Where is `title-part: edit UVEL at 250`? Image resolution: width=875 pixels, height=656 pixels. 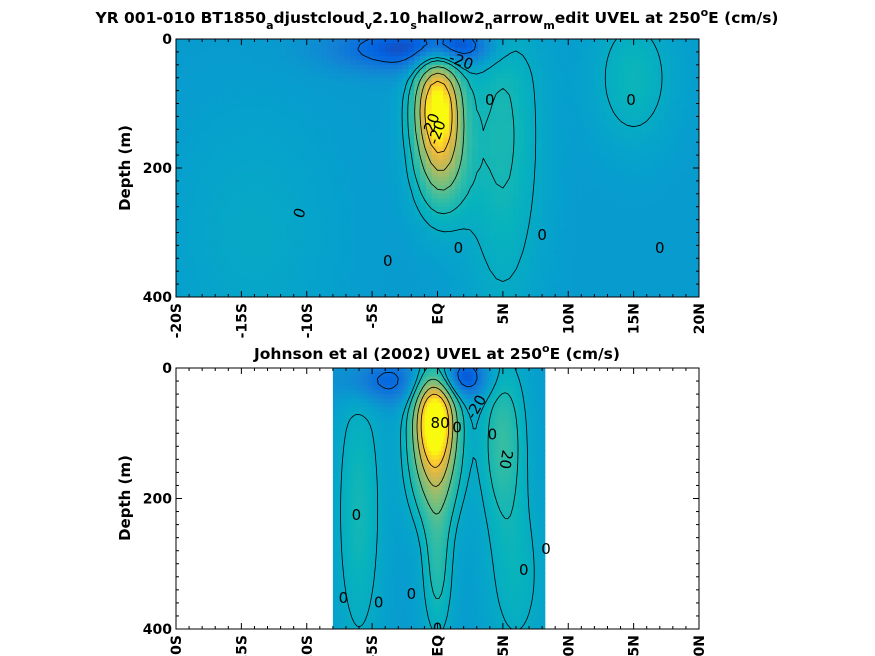 title-part: edit UVEL at 250 is located at coordinates (628, 18).